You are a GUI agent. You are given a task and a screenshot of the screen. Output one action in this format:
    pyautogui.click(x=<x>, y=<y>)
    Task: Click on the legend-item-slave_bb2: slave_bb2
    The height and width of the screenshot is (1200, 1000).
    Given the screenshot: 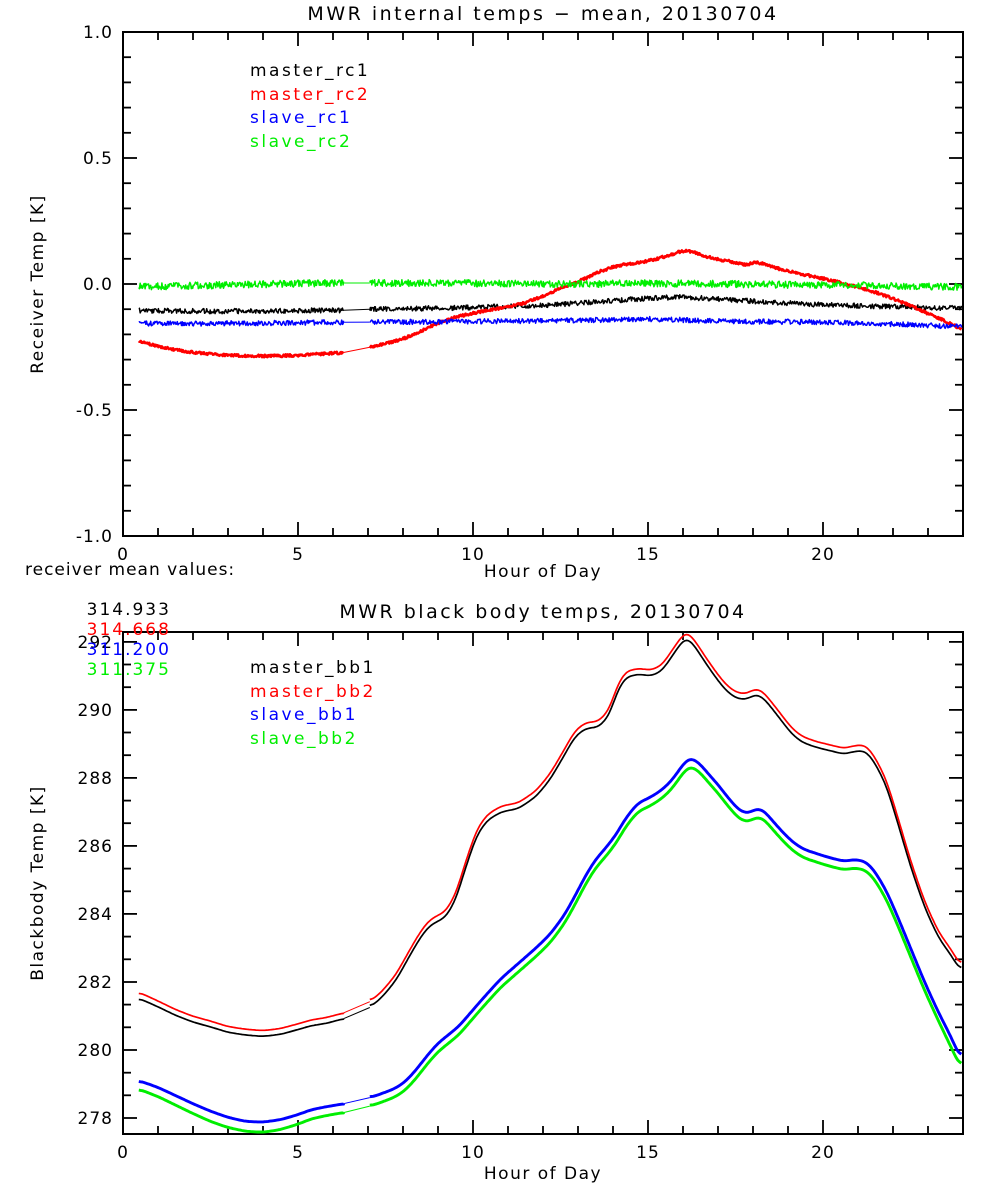 What is the action you would take?
    pyautogui.click(x=304, y=738)
    